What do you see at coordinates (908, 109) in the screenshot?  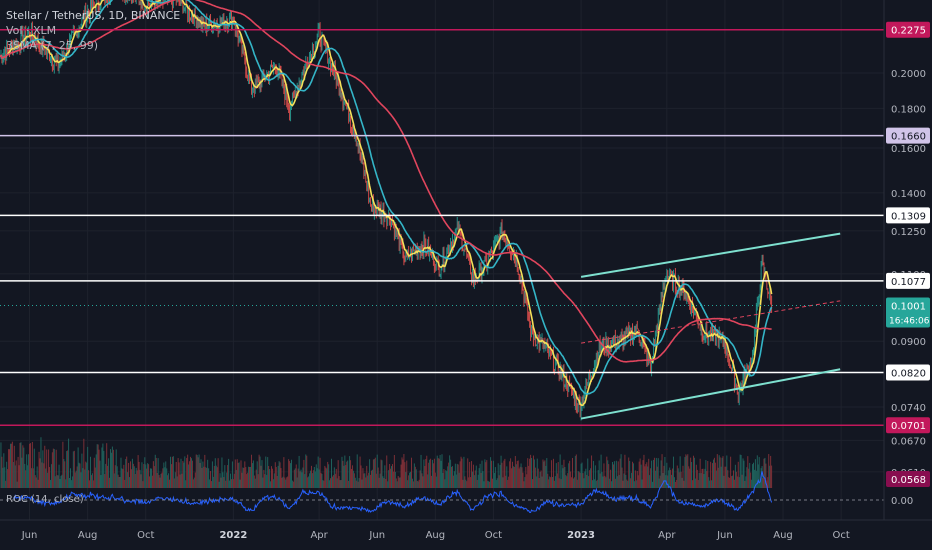 I see `price-tick-label: 0.1800` at bounding box center [908, 109].